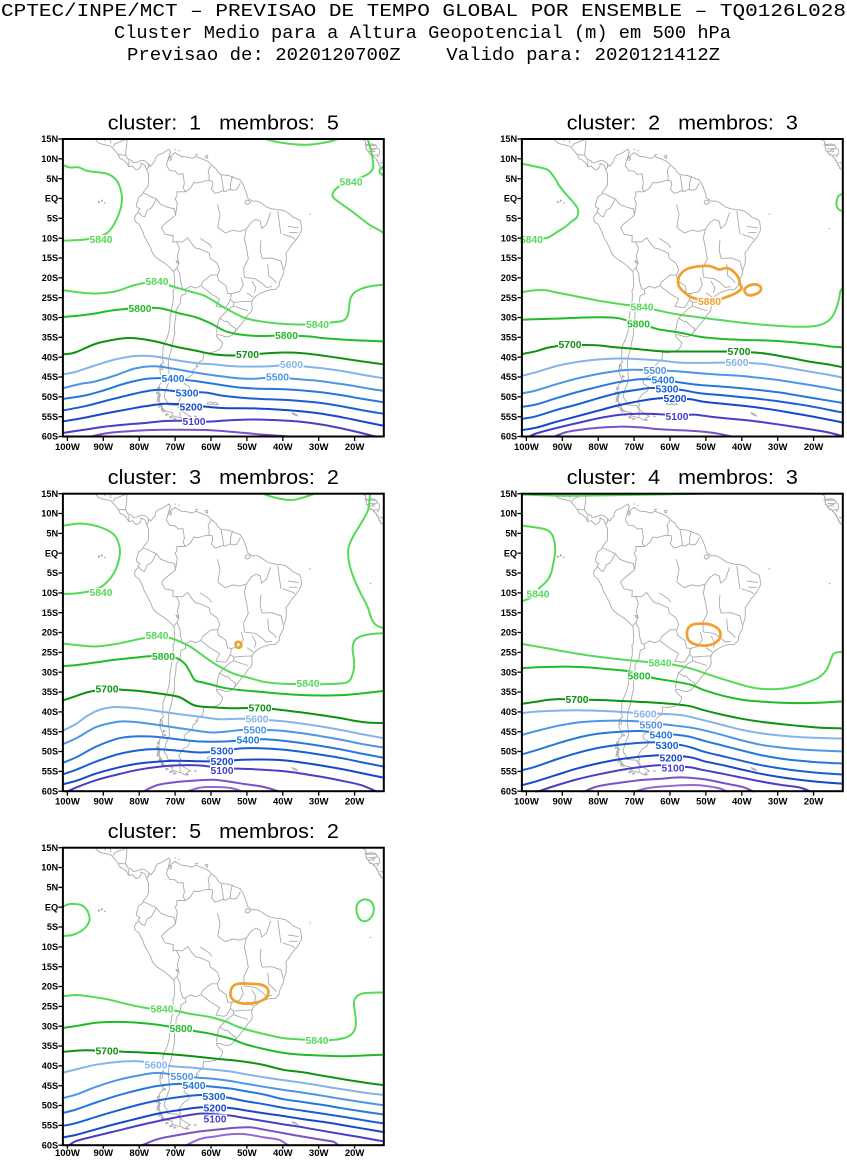 This screenshot has height=1162, width=847. I want to click on svg-text: cluster: 4 membros: 3, so click(682, 478).